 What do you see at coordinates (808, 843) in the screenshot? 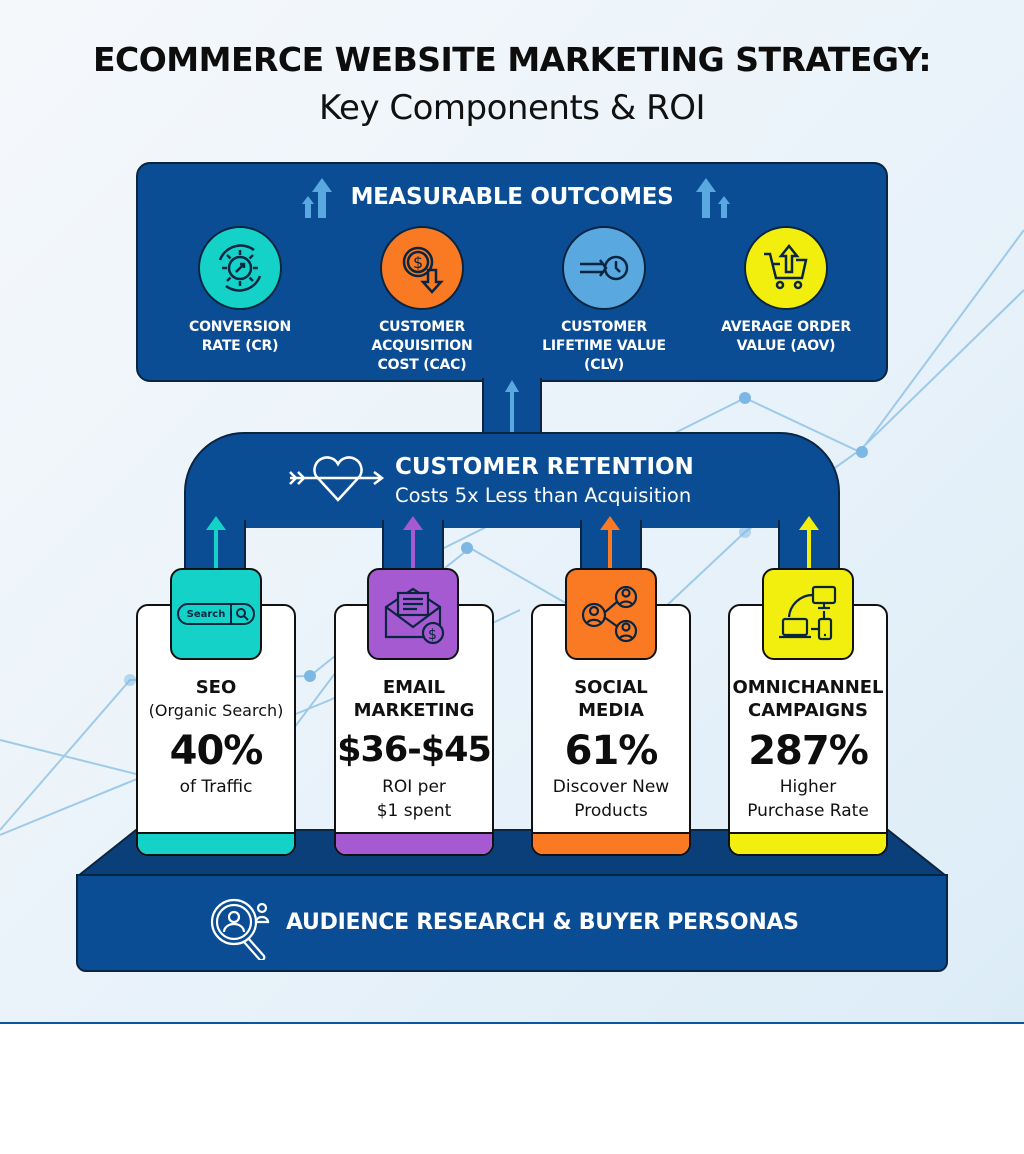
I see `card-footer-yellow` at bounding box center [808, 843].